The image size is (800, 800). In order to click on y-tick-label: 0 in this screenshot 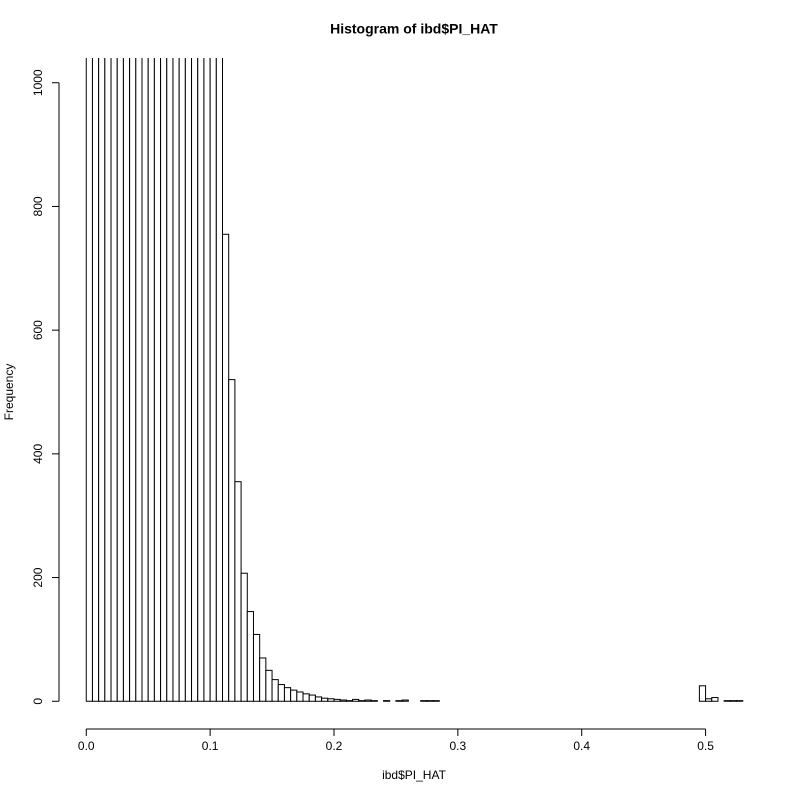, I will do `click(38, 701)`.